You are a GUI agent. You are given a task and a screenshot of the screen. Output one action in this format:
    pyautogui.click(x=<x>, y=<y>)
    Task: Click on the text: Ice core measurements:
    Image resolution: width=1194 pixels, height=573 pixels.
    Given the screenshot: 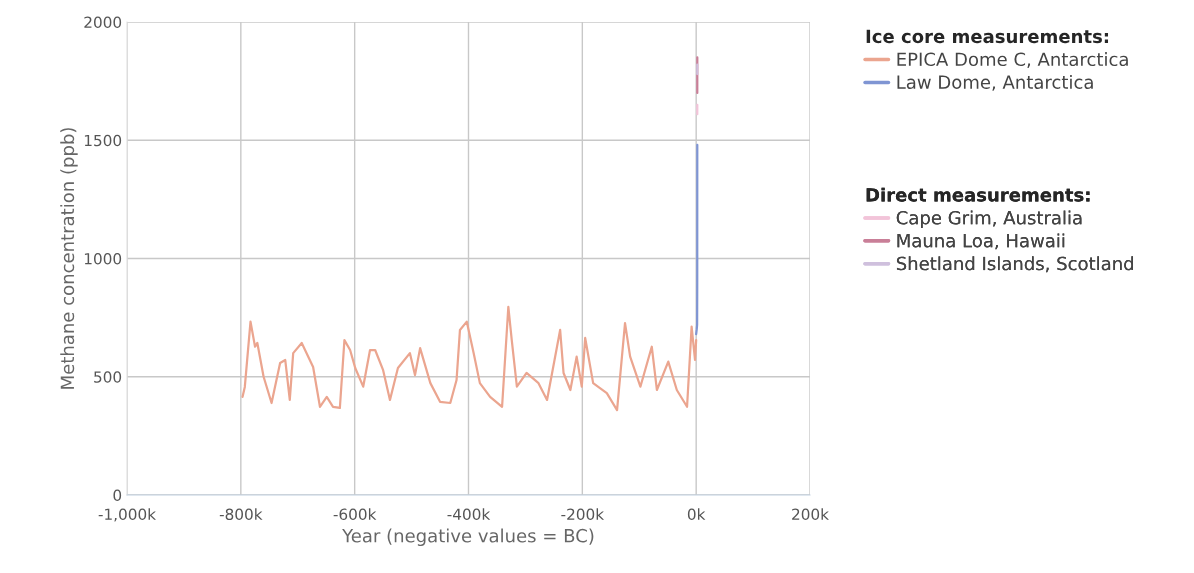 What is the action you would take?
    pyautogui.click(x=987, y=36)
    